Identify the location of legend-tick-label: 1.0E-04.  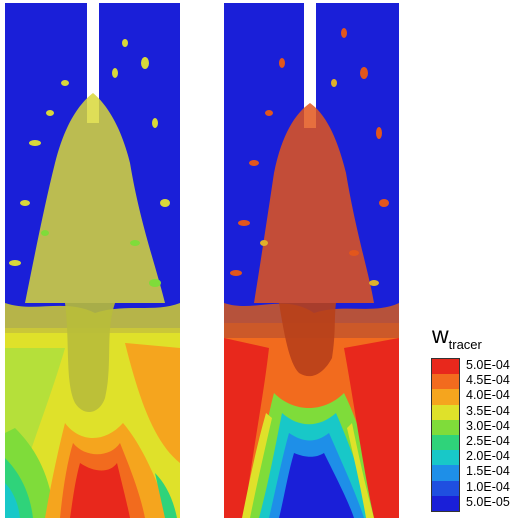
(488, 486).